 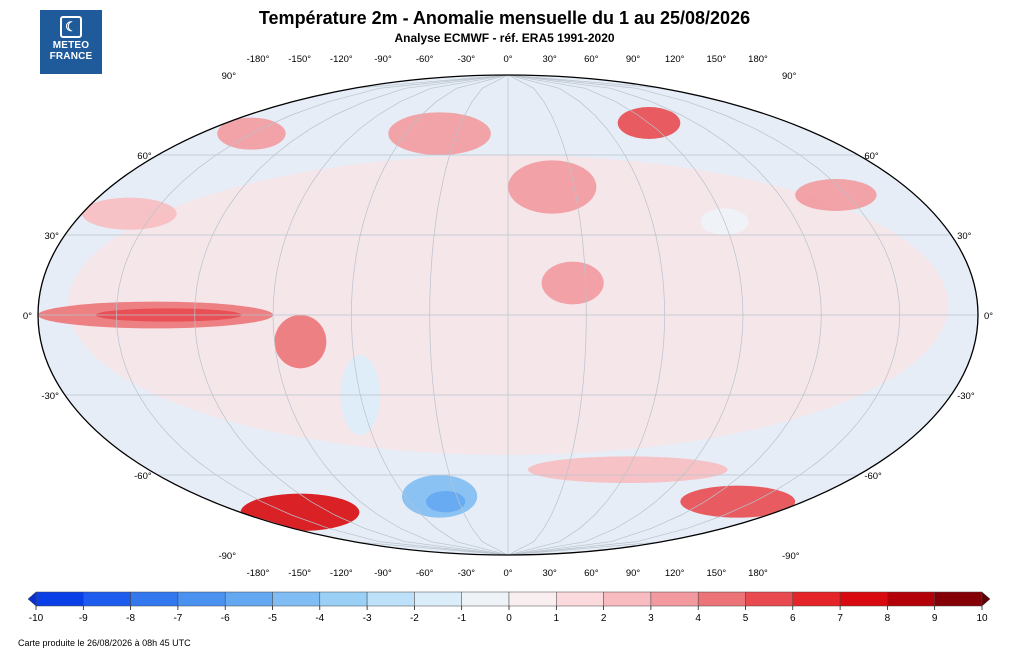 I want to click on lon-label-top: 60°, so click(x=591, y=59).